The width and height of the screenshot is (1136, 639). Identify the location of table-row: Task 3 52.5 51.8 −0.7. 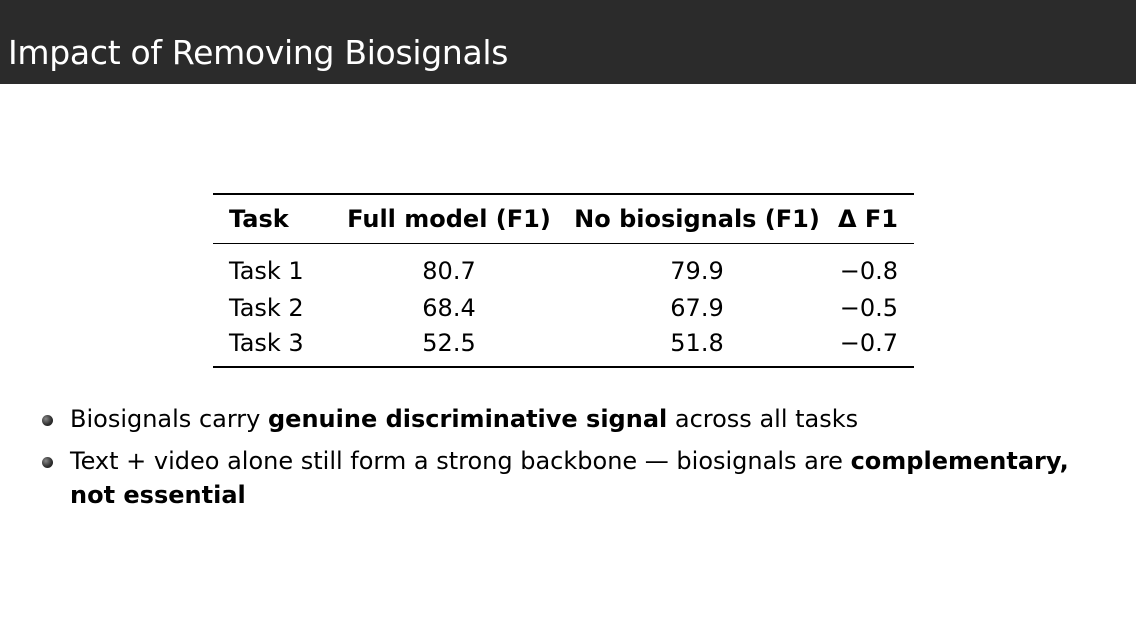
(563, 346).